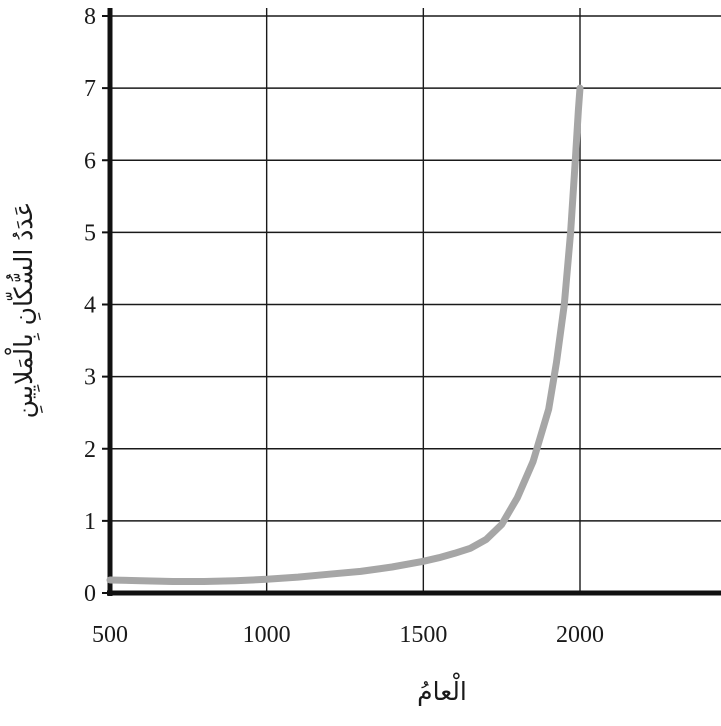 The height and width of the screenshot is (726, 721). What do you see at coordinates (90, 306) in the screenshot?
I see `y-tick-label-4: 4` at bounding box center [90, 306].